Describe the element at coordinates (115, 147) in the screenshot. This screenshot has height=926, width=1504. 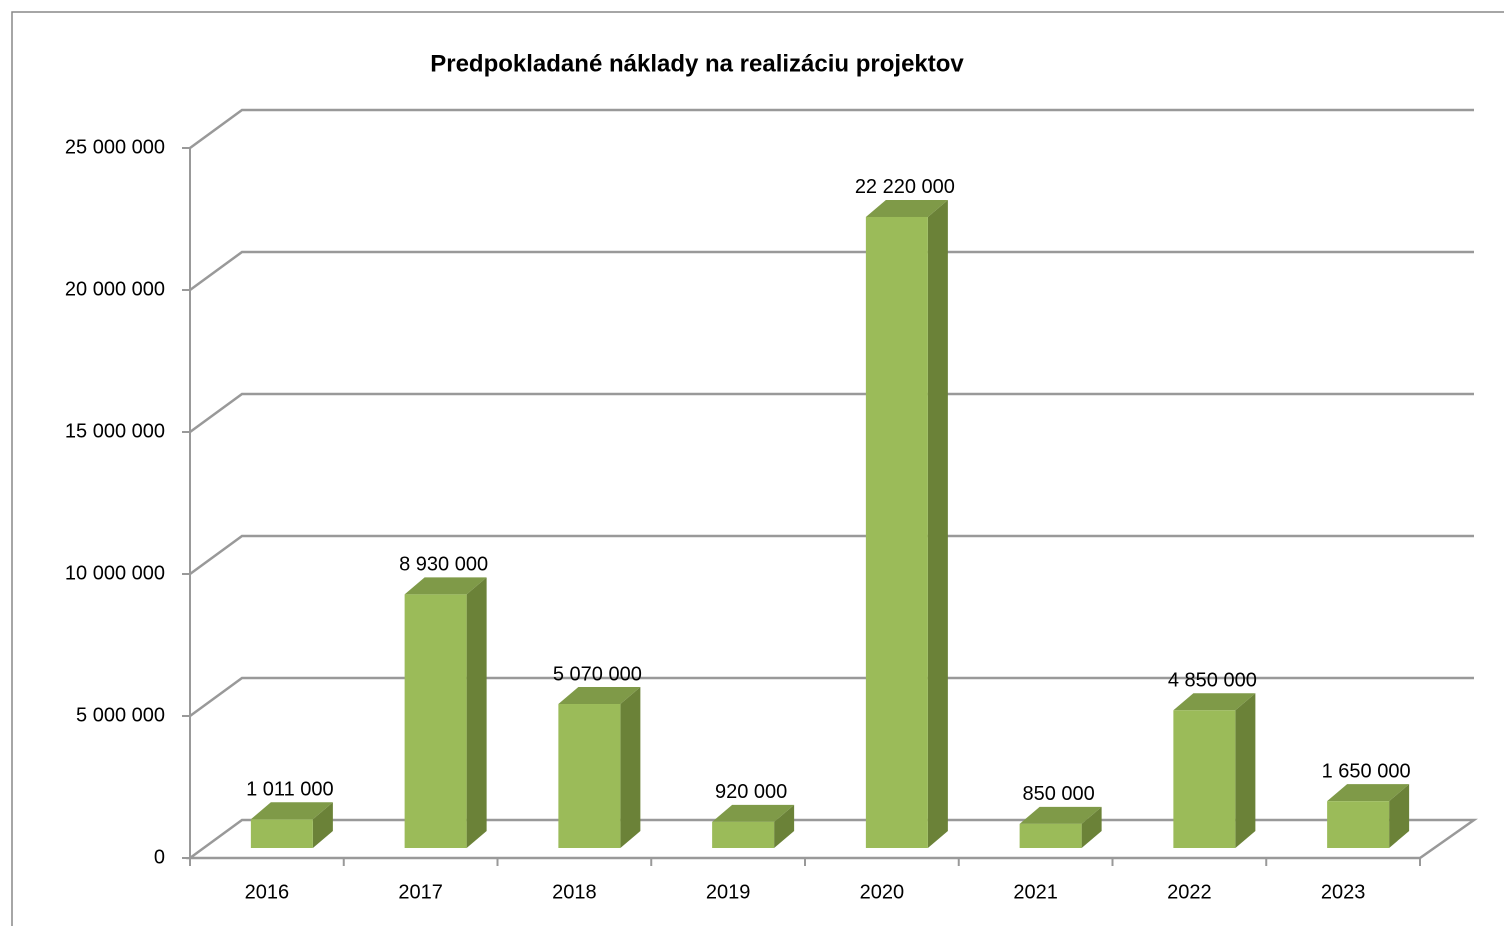
I see `y-tick-label: 25 000 000` at that location.